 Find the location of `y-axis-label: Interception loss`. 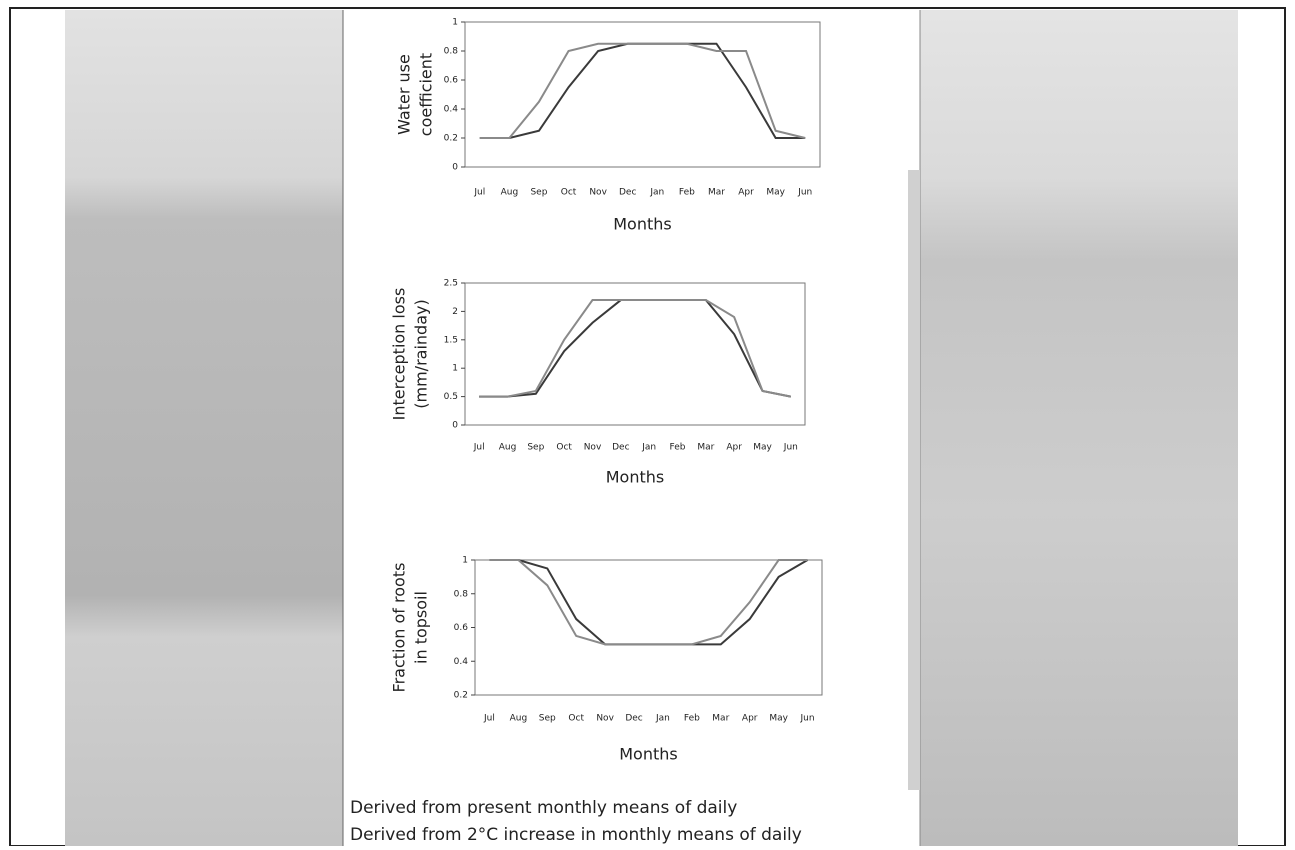

y-axis-label: Interception loss is located at coordinates (399, 354).